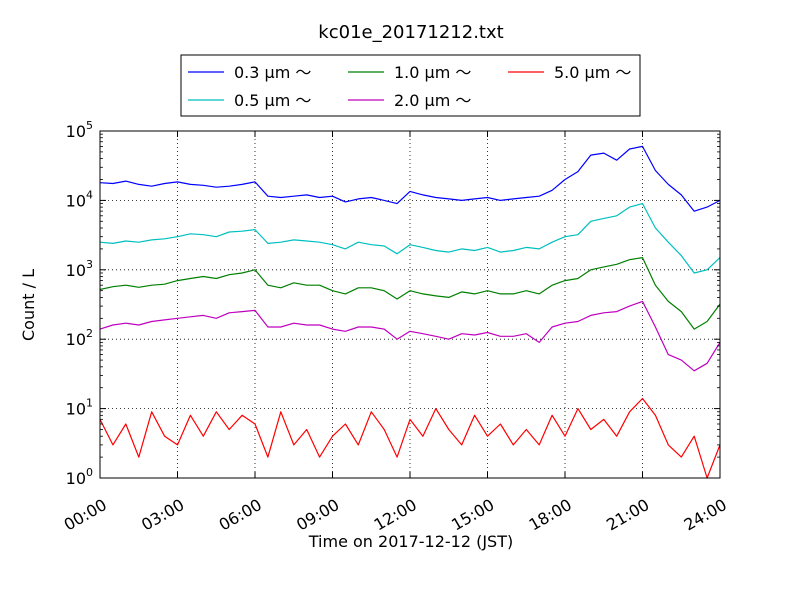 This screenshot has width=800, height=600. I want to click on y-axis-label: Count / L, so click(28, 305).